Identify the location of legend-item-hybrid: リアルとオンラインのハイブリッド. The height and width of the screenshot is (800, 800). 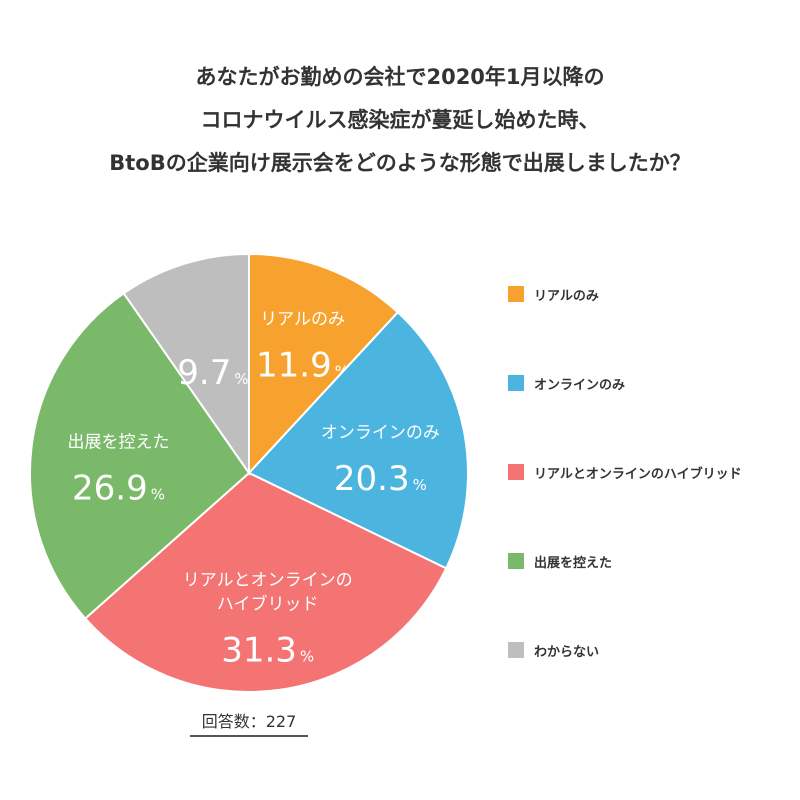
(625, 472).